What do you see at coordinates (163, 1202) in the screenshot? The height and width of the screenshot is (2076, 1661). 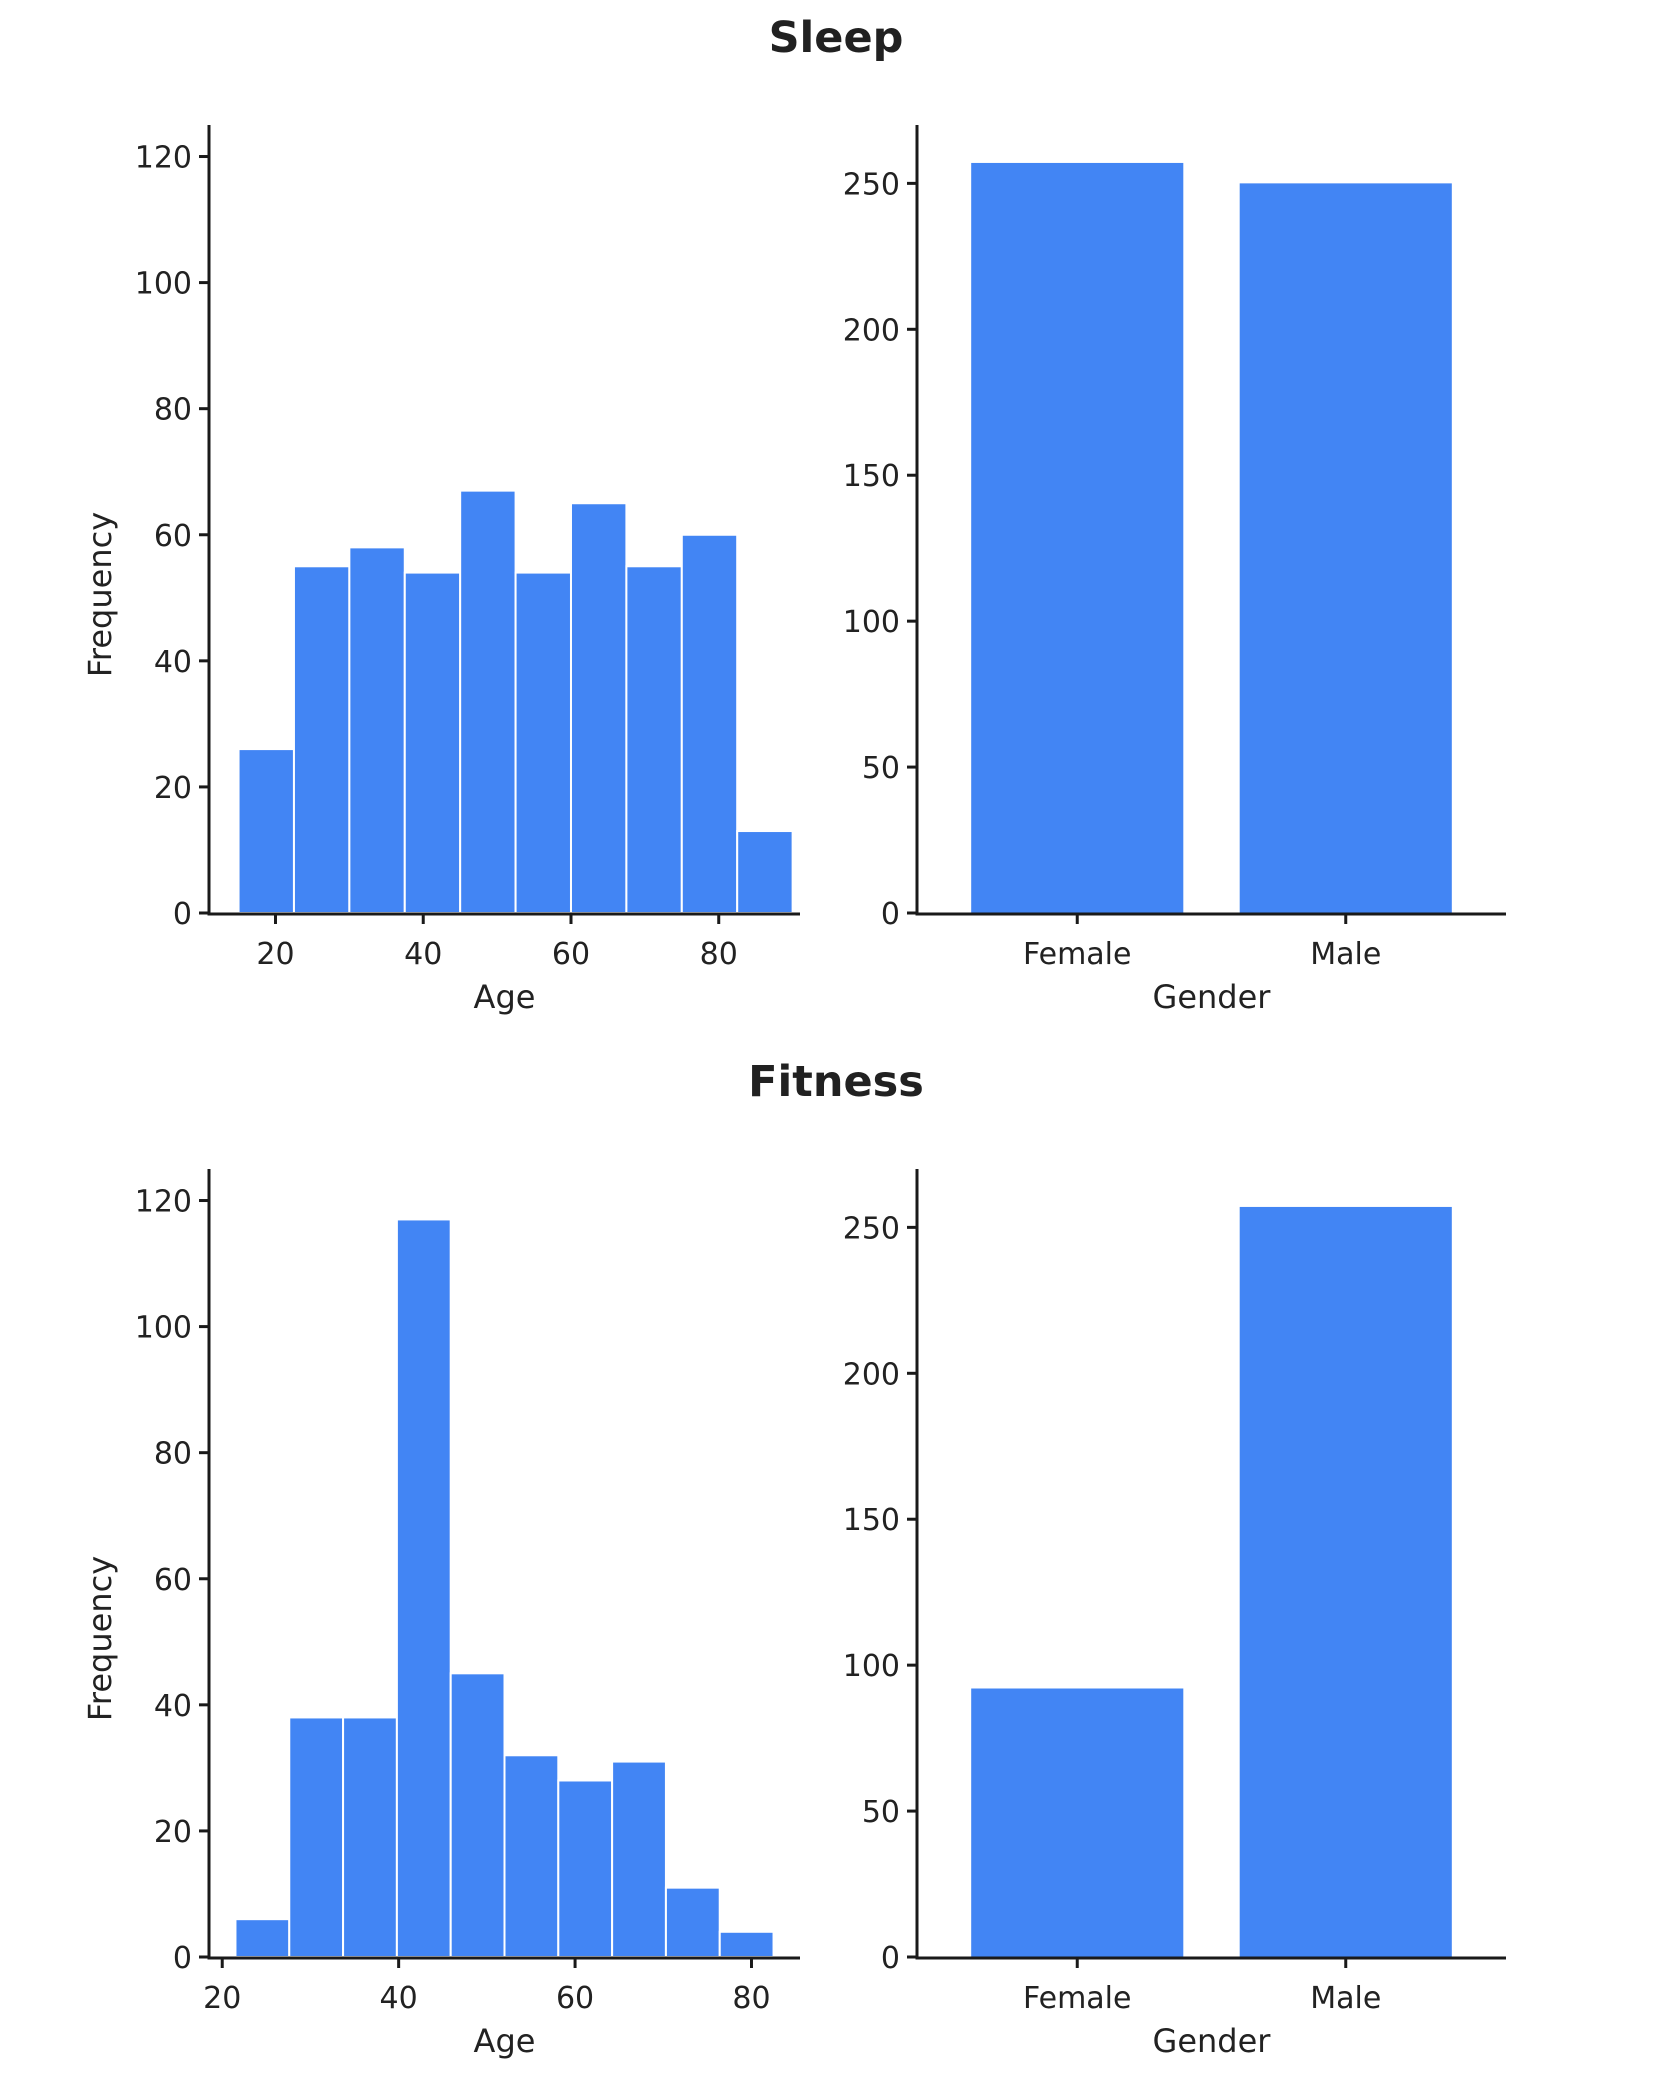 I see `fitness-age-ytick-label-6: 120` at bounding box center [163, 1202].